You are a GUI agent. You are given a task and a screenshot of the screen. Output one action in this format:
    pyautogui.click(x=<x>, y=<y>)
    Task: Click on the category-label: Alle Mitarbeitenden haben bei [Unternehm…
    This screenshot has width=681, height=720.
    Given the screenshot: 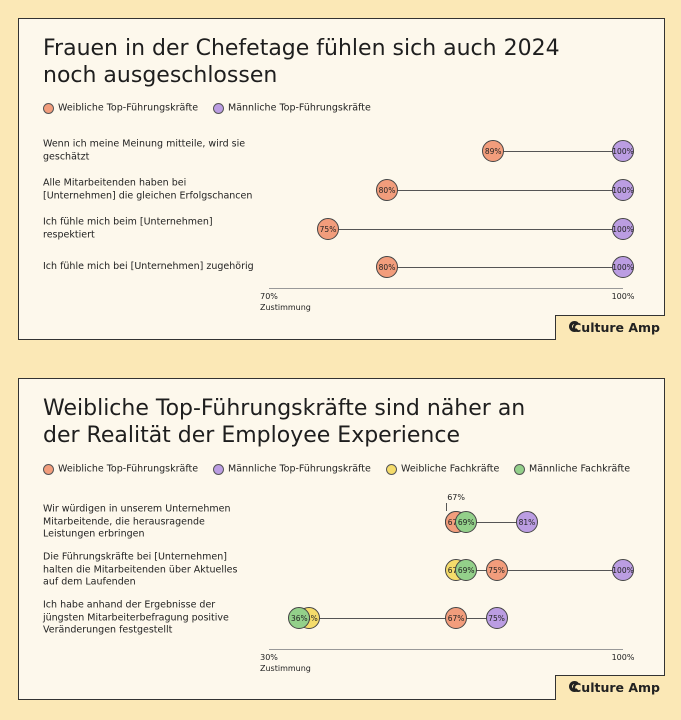 What is the action you would take?
    pyautogui.click(x=148, y=189)
    